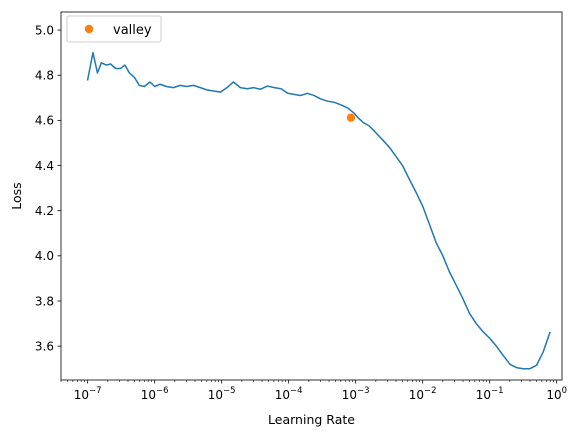  What do you see at coordinates (44, 121) in the screenshot?
I see `y-tick-label: 4.6` at bounding box center [44, 121].